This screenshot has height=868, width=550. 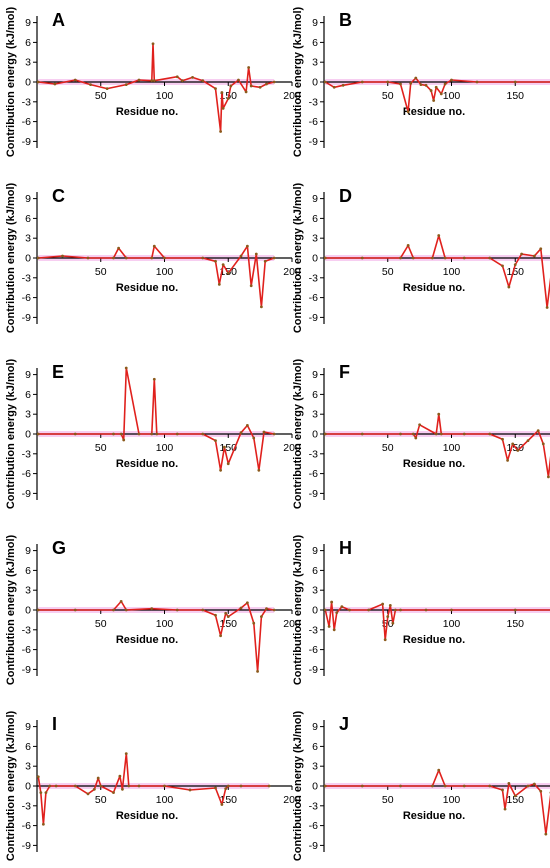 I want to click on panel-label: B, so click(x=345, y=20).